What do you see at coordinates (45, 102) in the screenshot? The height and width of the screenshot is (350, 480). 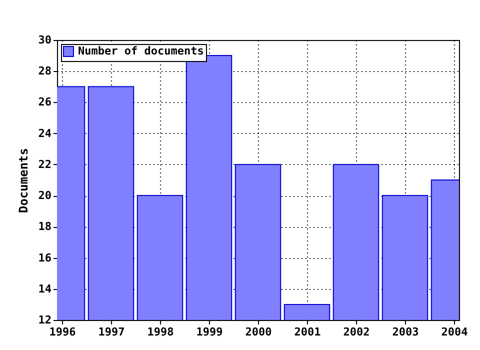 I see `y-tick-label: 26` at bounding box center [45, 102].